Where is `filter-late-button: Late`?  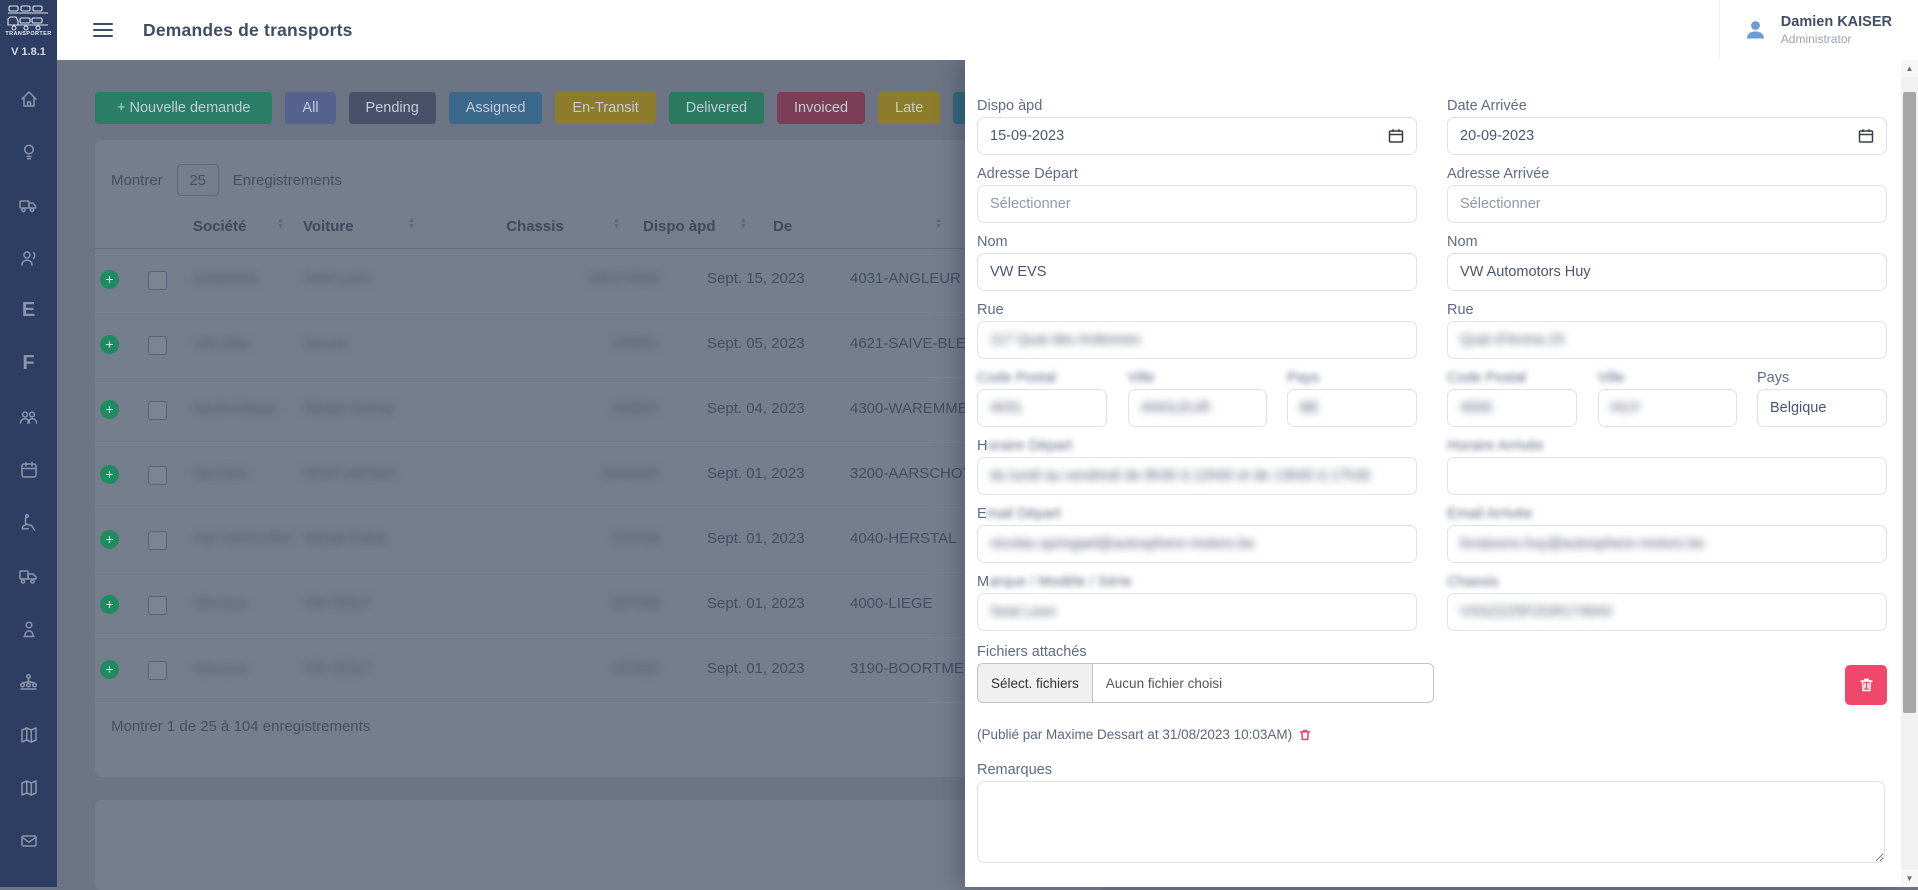
filter-late-button: Late is located at coordinates (909, 108).